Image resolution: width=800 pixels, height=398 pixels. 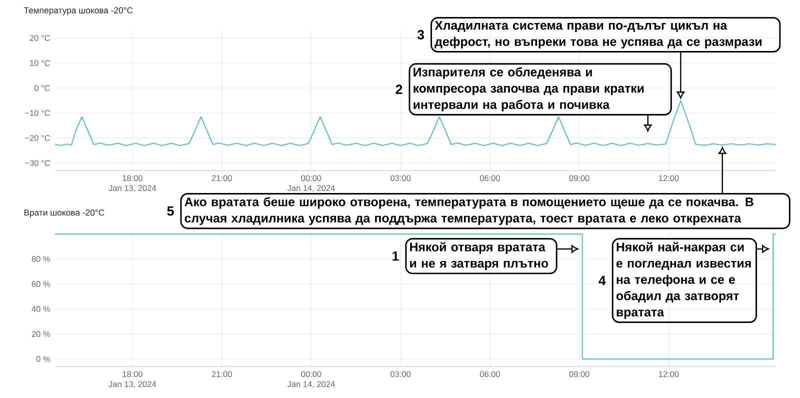 I want to click on line-series, so click(x=415, y=123).